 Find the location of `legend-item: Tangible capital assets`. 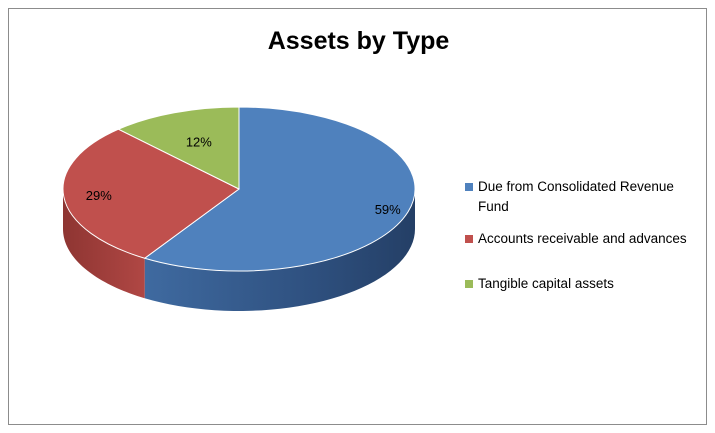

legend-item: Tangible capital assets is located at coordinates (585, 284).